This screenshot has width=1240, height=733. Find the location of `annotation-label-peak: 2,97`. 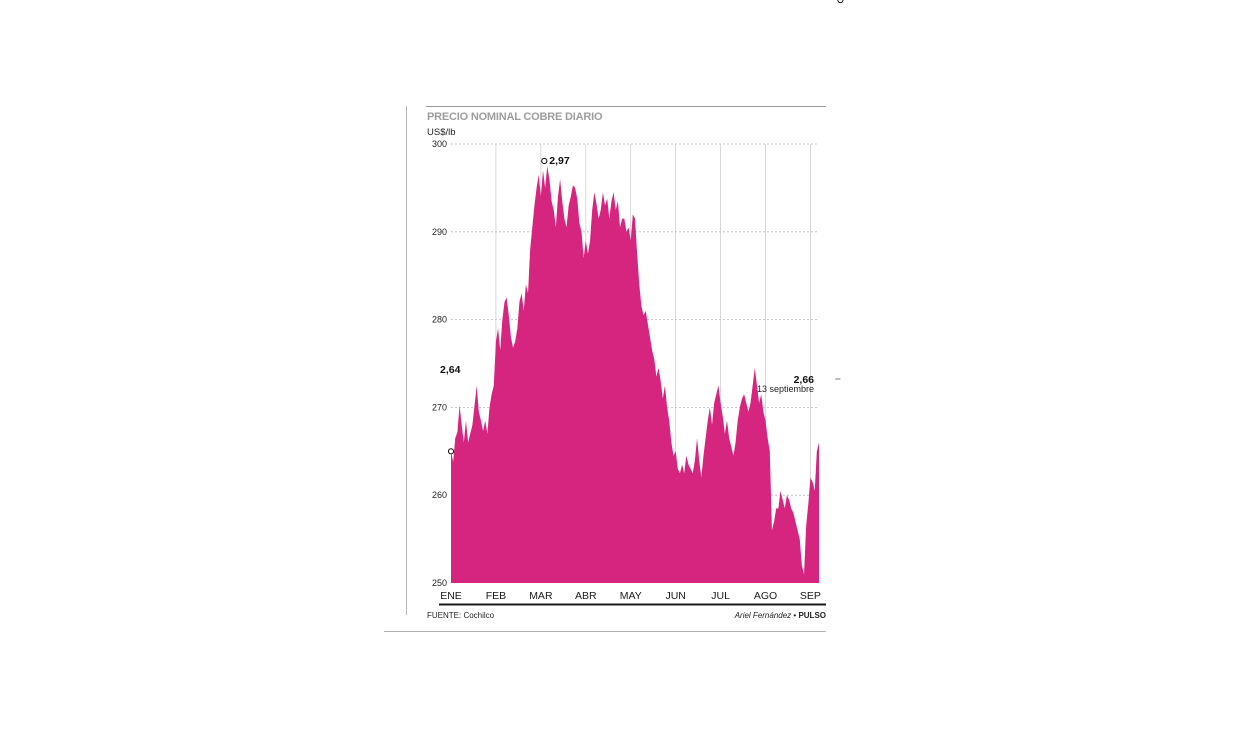

annotation-label-peak: 2,97 is located at coordinates (559, 161).